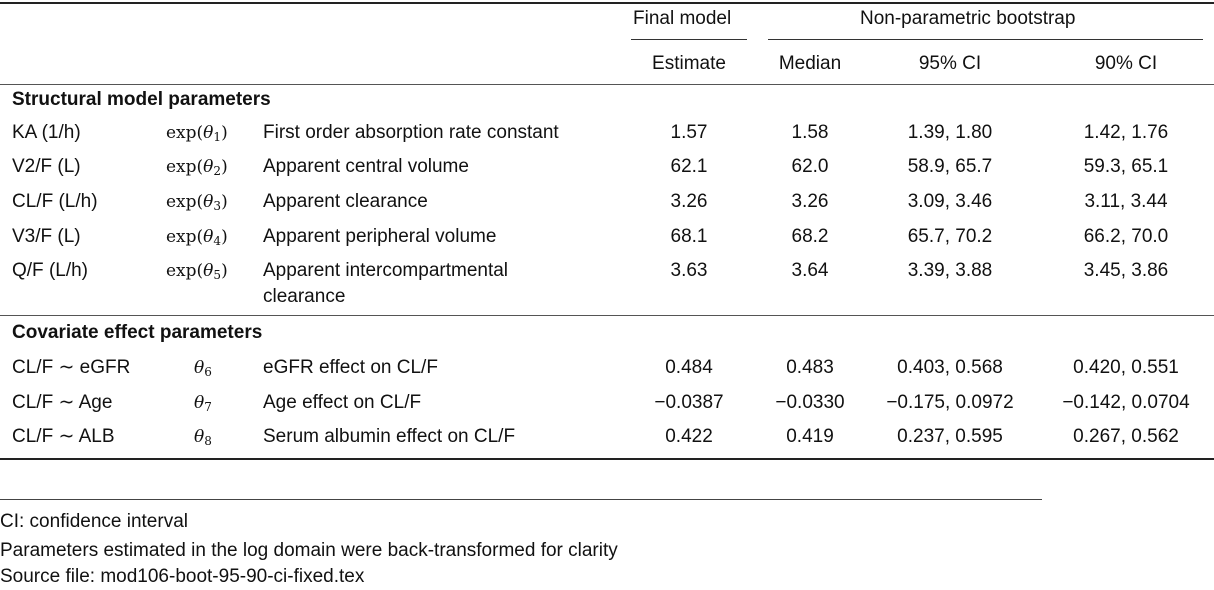  What do you see at coordinates (141, 99) in the screenshot?
I see `section-title-structural: Structural model parameters` at bounding box center [141, 99].